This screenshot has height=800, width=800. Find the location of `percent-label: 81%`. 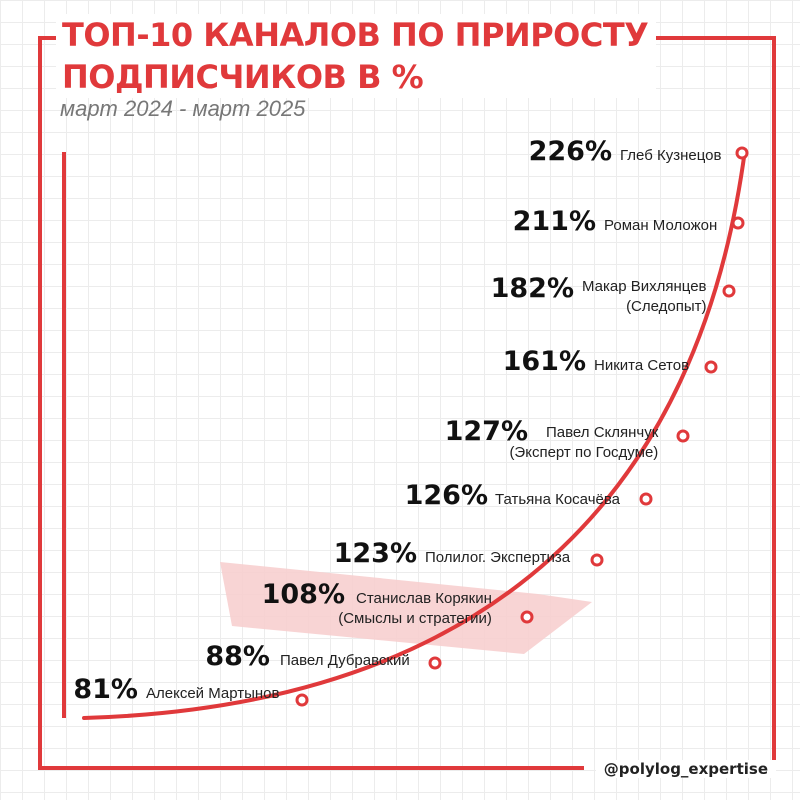

percent-label: 81% is located at coordinates (105, 689).